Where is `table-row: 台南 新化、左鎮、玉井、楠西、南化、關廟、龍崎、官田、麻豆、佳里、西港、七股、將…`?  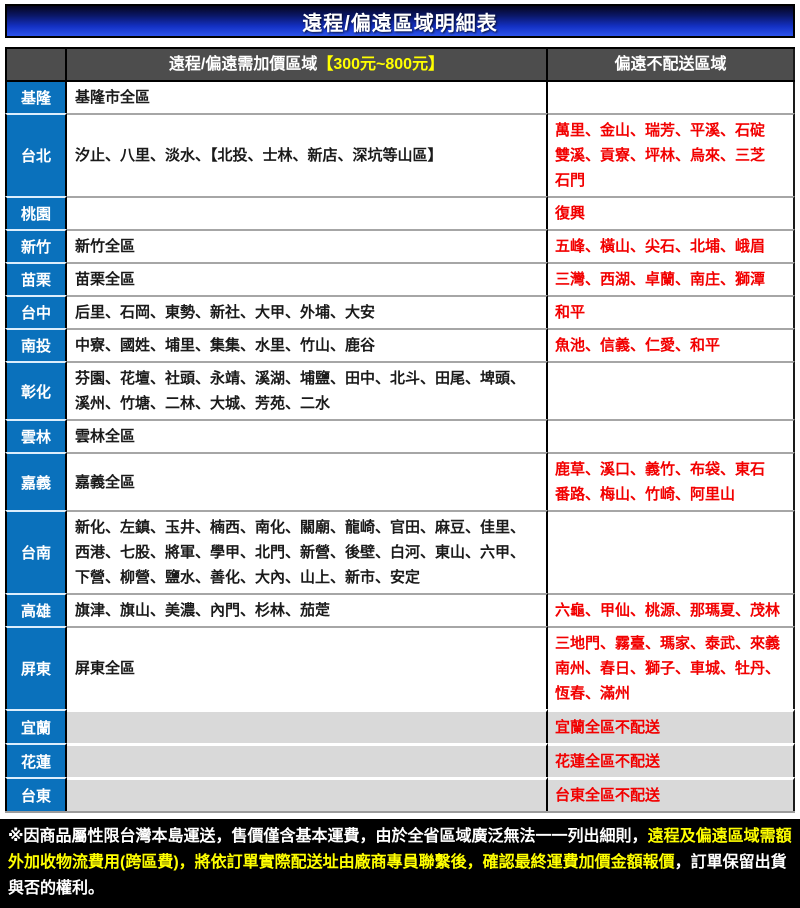 table-row: 台南 新化、左鎮、玉井、楠西、南化、關廟、龍崎、官田、麻豆、佳里、西港、七股、將… is located at coordinates (400, 551).